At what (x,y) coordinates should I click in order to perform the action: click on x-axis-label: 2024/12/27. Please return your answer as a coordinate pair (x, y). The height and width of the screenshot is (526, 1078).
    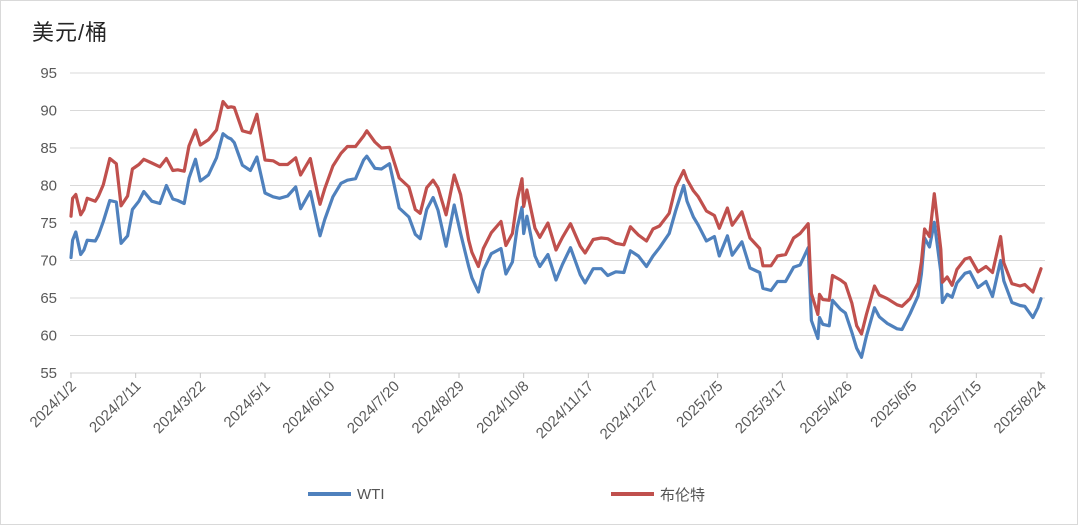
    Looking at the image, I should click on (629, 410).